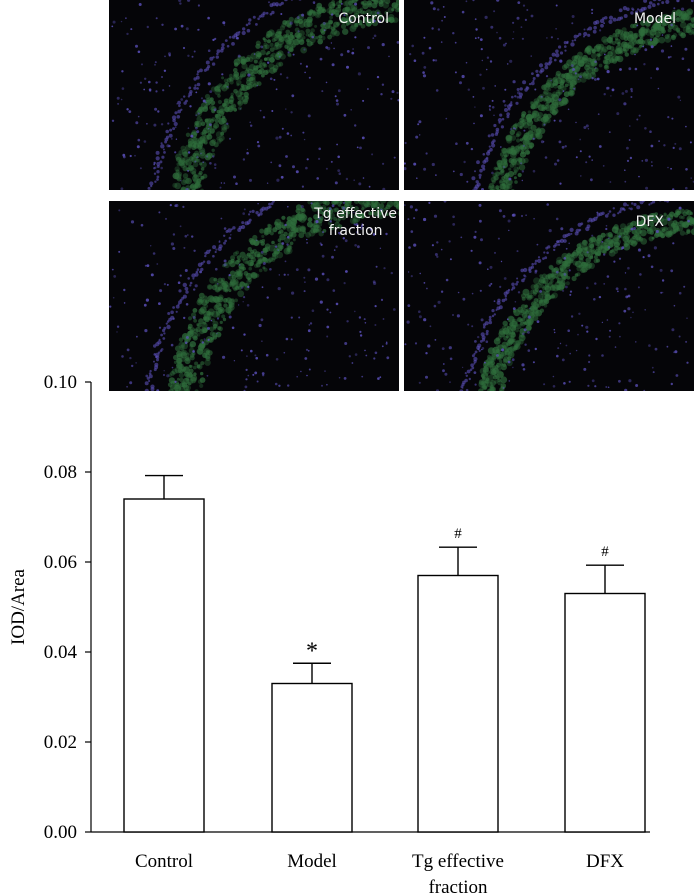 This screenshot has height=894, width=700. I want to click on y-tick-label: 0.06, so click(60, 562).